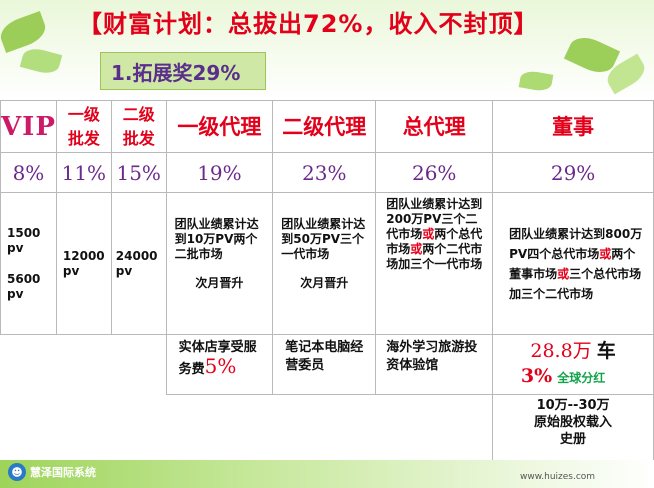 The height and width of the screenshot is (488, 654). I want to click on reward-agent-2: 笔记本电脑经营委员, so click(324, 364).